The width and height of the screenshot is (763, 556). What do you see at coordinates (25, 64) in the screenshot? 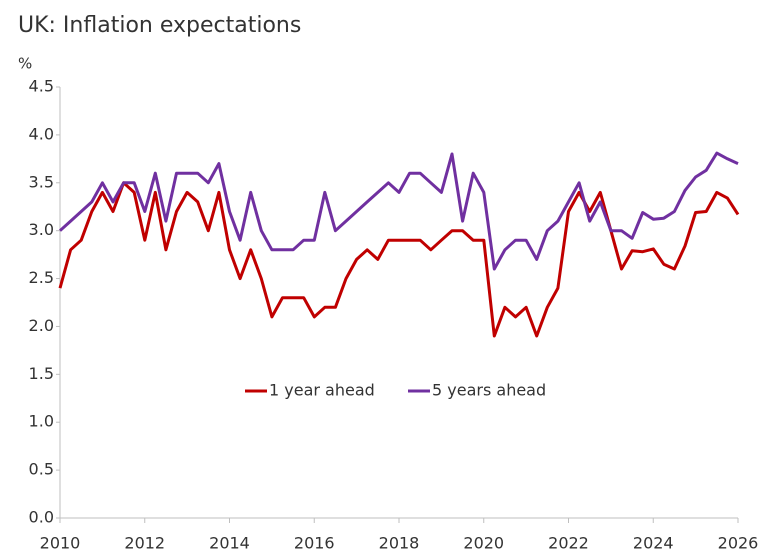
I see `y-unit: %` at bounding box center [25, 64].